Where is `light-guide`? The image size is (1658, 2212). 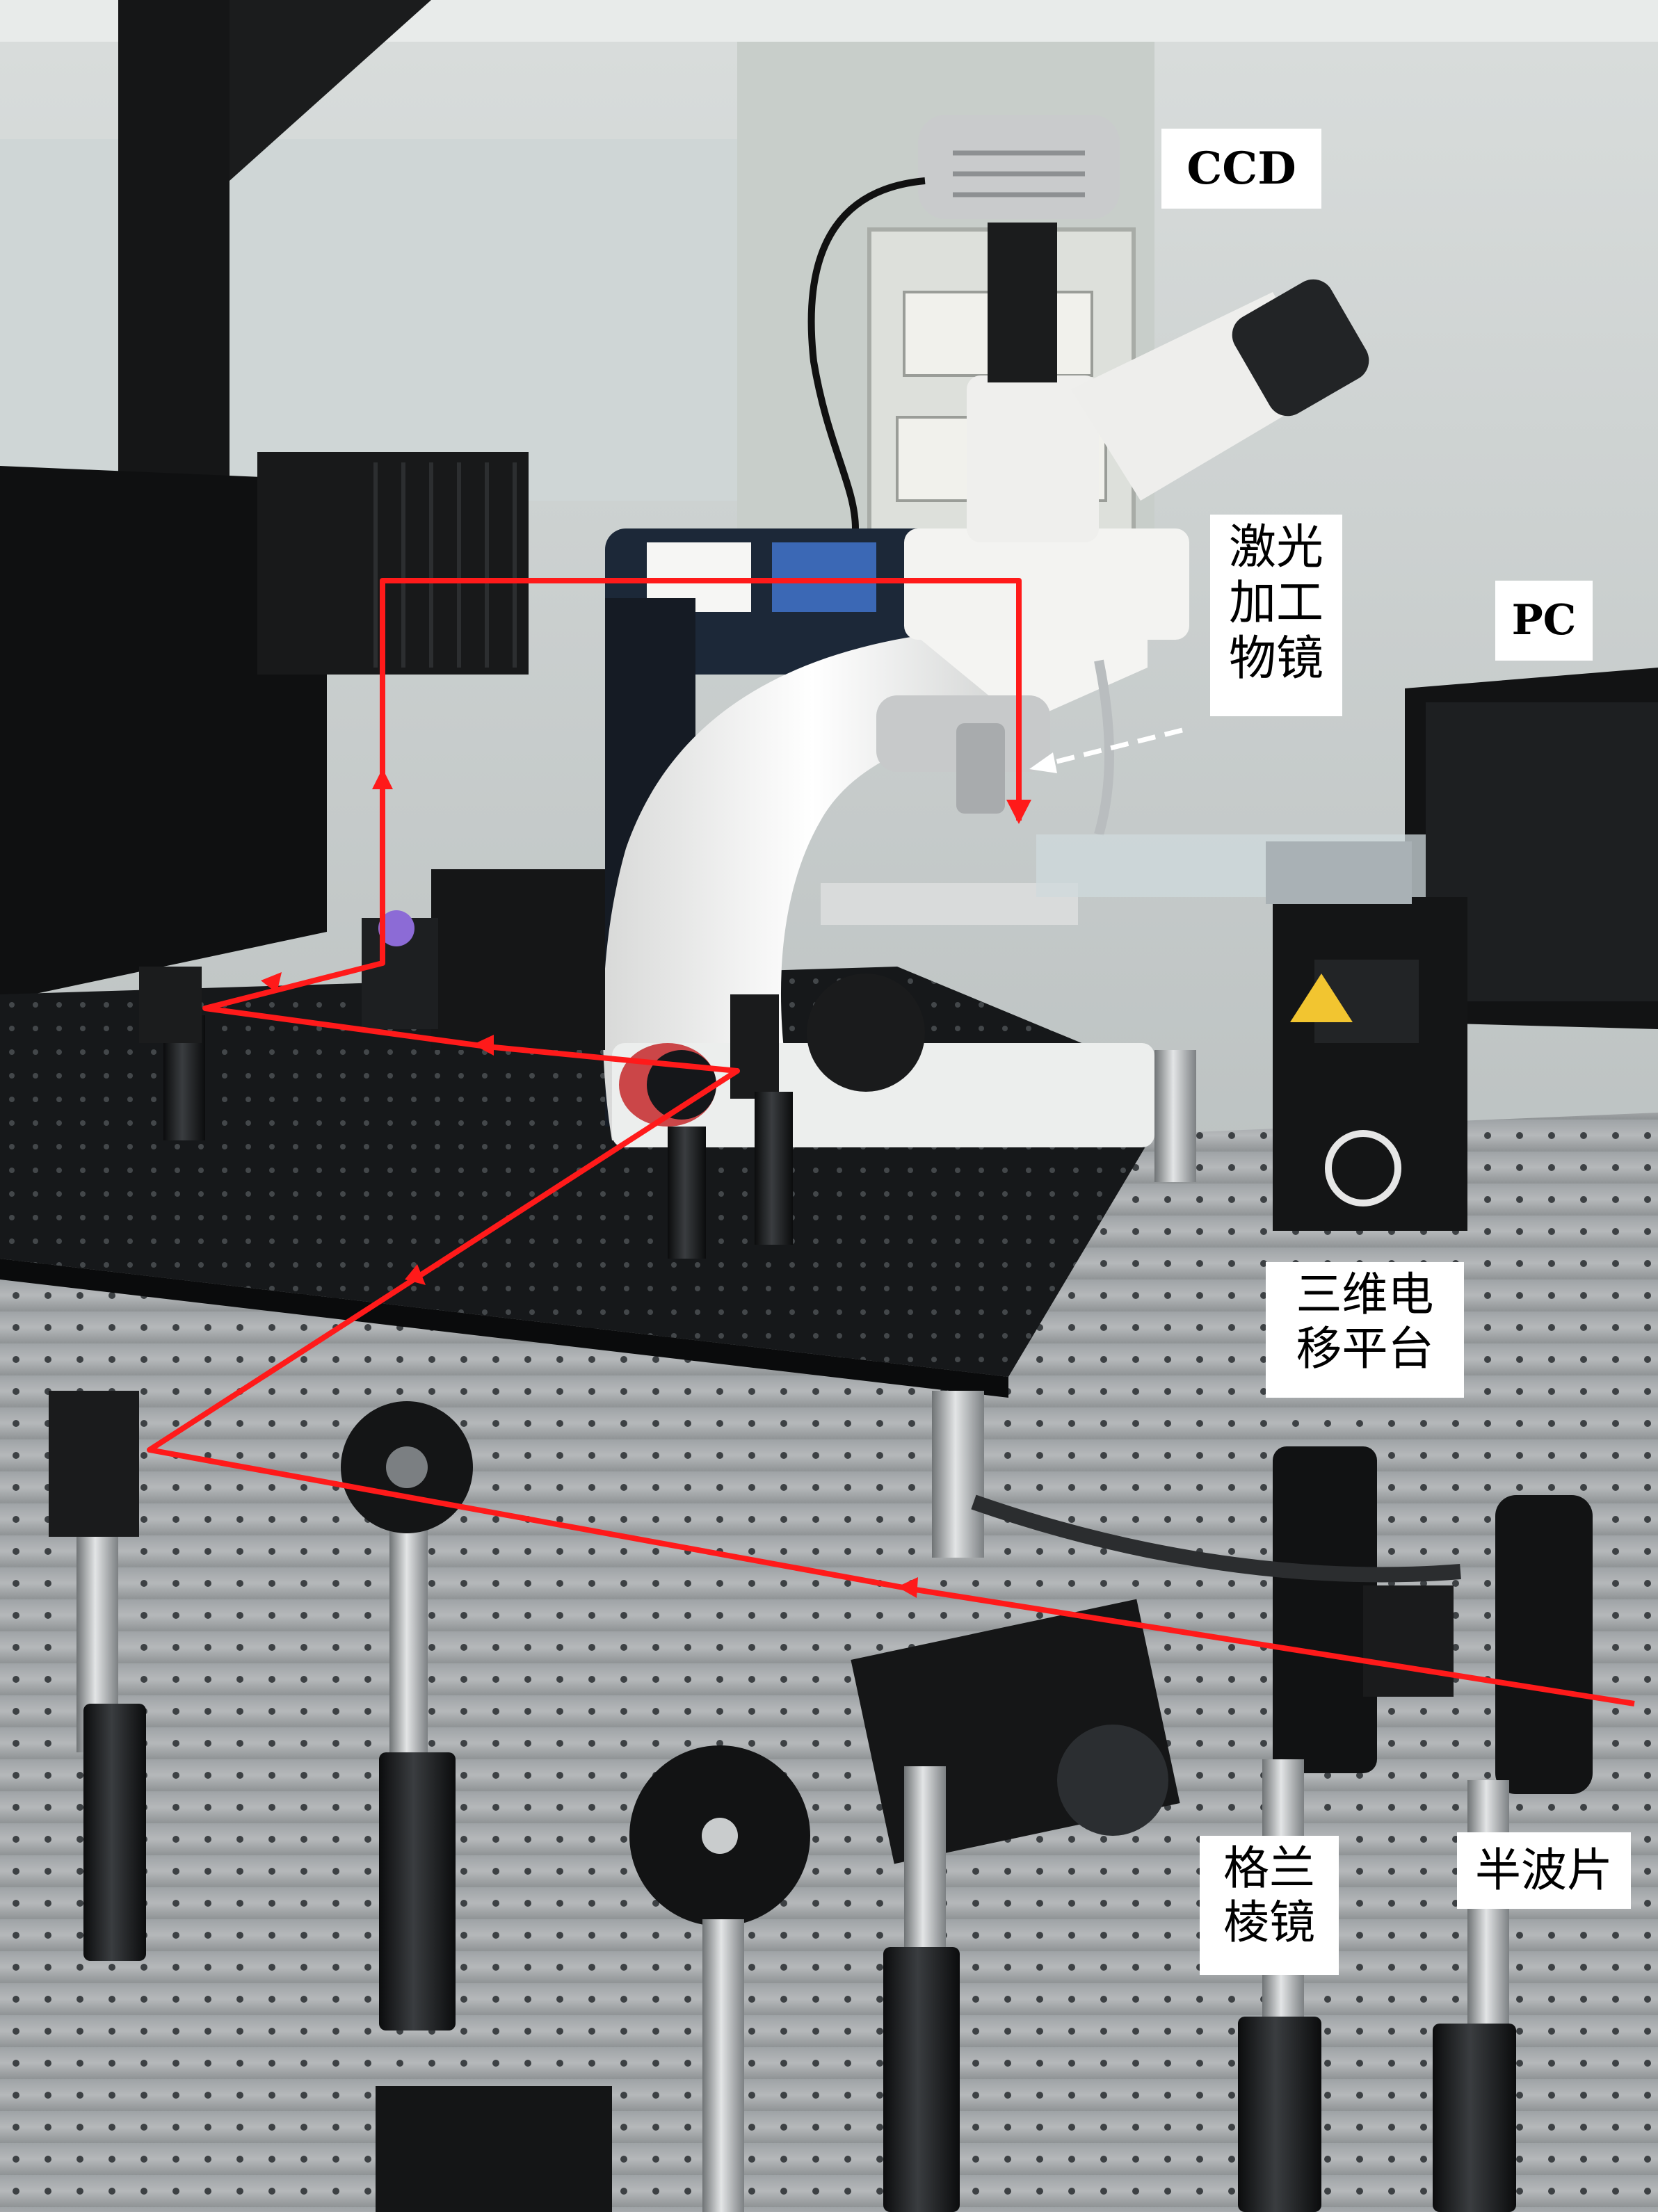
light-guide is located at coordinates (1104, 748).